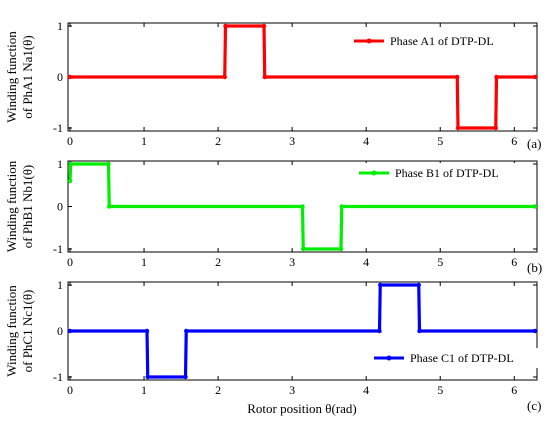 This screenshot has height=432, width=550. I want to click on y-axis-label: of PhA1 Na1(θ), so click(27, 77).